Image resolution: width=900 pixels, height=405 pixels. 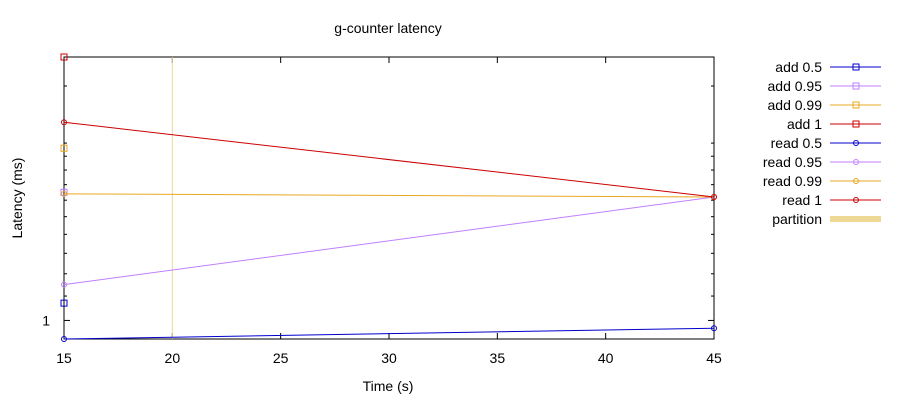 What do you see at coordinates (795, 105) in the screenshot?
I see `legend-label: add 0.99` at bounding box center [795, 105].